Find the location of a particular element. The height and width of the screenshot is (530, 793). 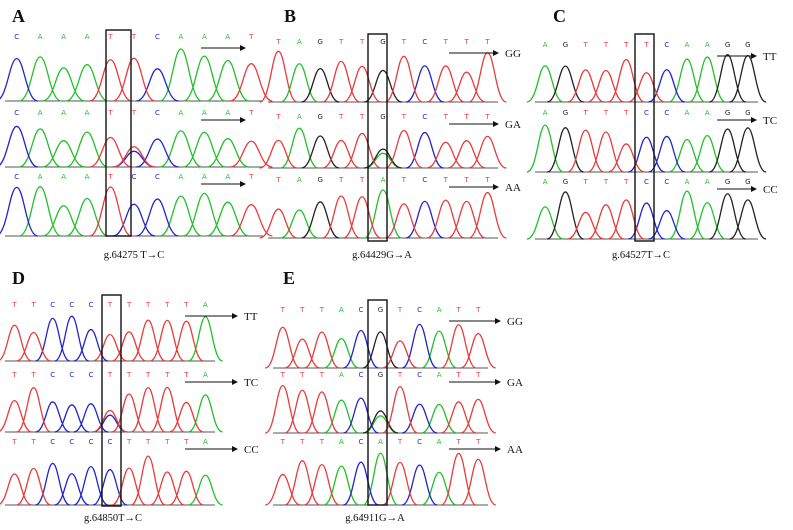

trace-row: T T T A C A T C A T T AA is located at coordinates (393, 472).